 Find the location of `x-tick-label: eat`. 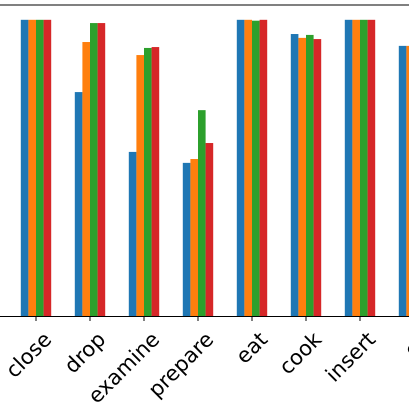

x-tick-label: eat is located at coordinates (251, 347).